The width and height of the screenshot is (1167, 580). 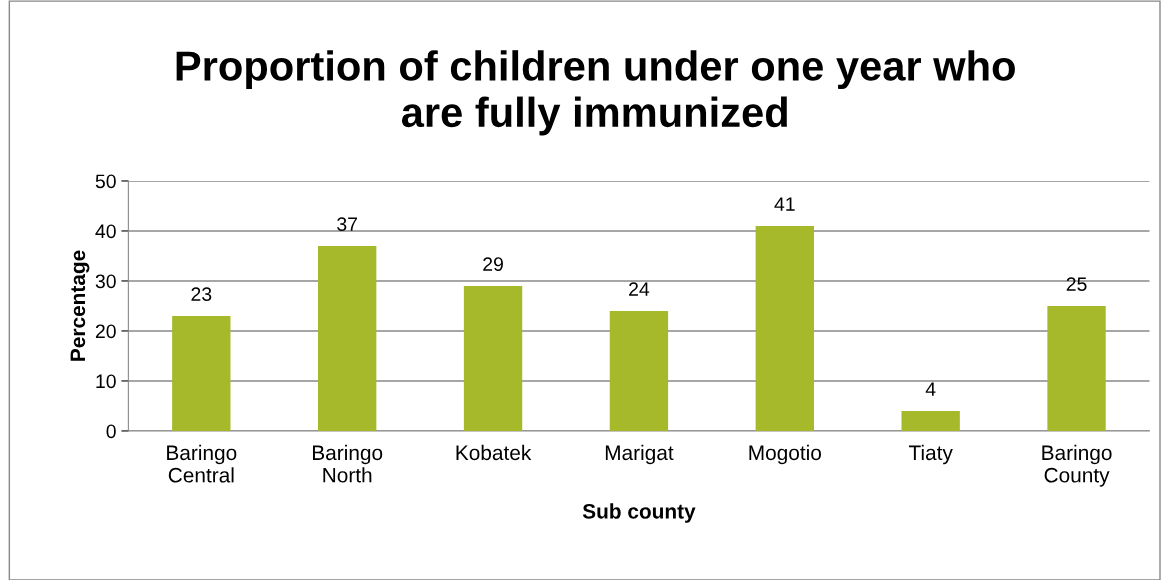 I want to click on x-tick-label: Kobatek, so click(x=494, y=452).